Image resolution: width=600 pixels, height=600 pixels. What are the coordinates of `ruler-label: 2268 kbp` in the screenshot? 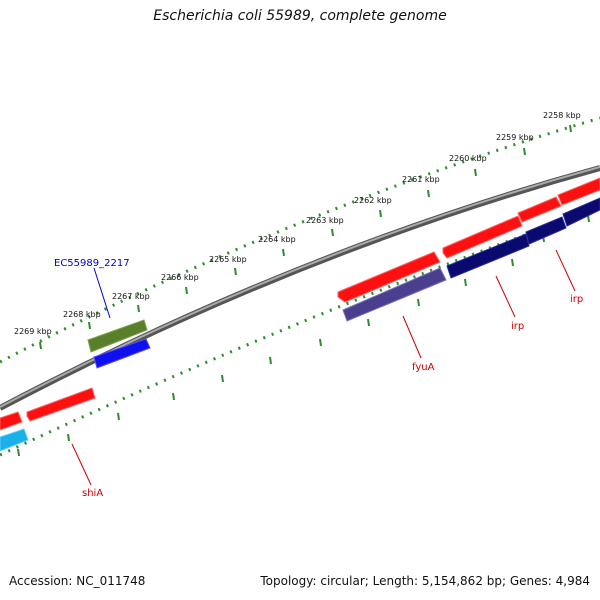 It's located at (82, 314).